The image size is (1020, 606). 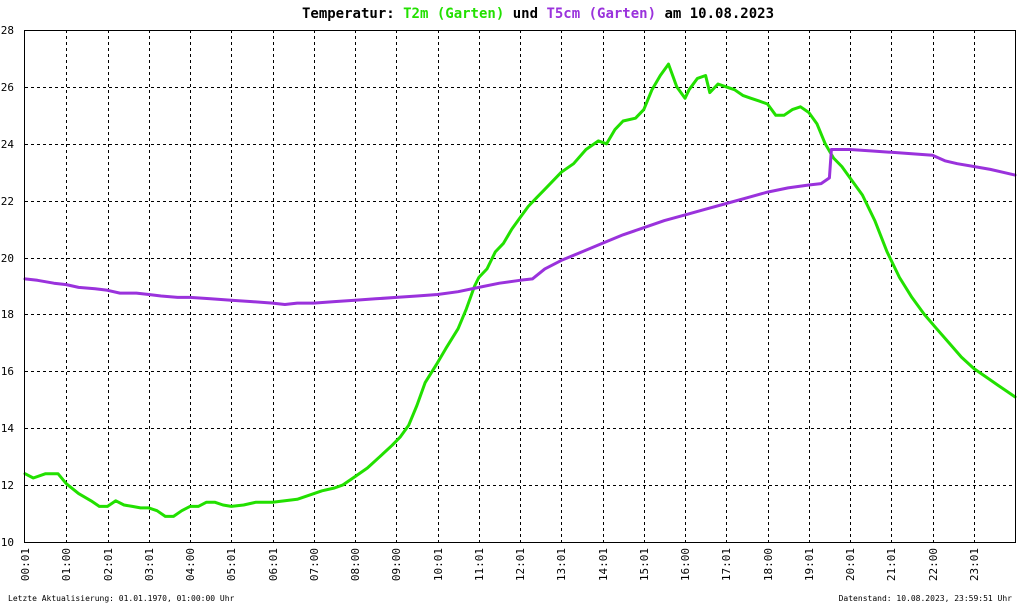 I want to click on x-tick-label: 09:00, so click(x=396, y=564).